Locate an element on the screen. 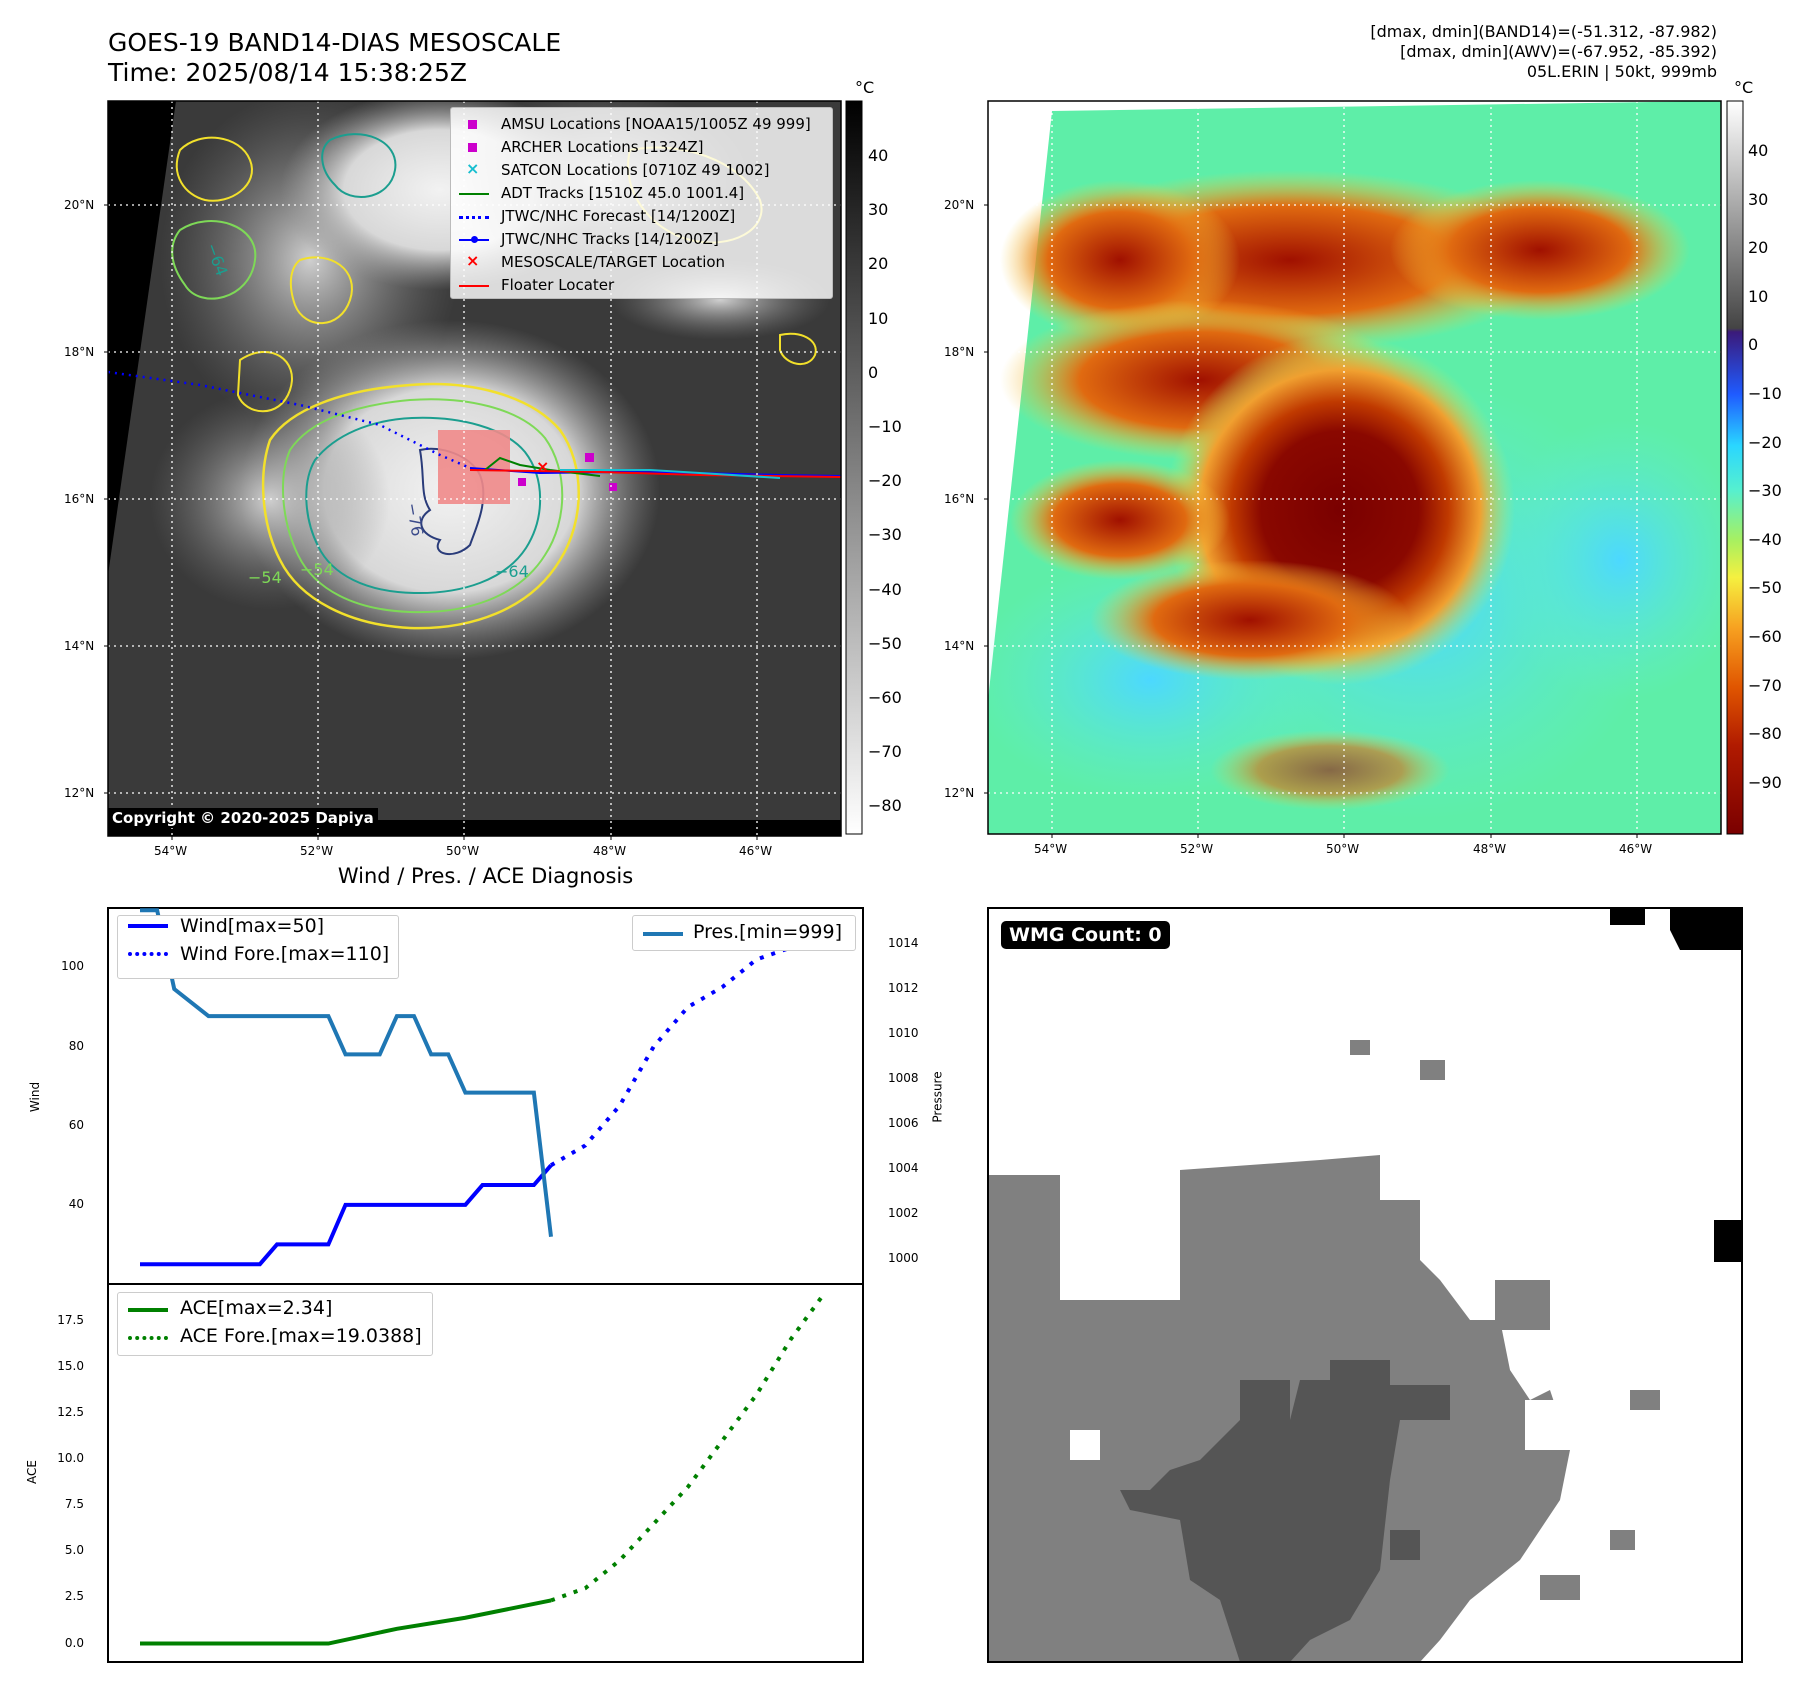 The image size is (1801, 1690). dias-lon-tick-54: 54°W is located at coordinates (1051, 849).